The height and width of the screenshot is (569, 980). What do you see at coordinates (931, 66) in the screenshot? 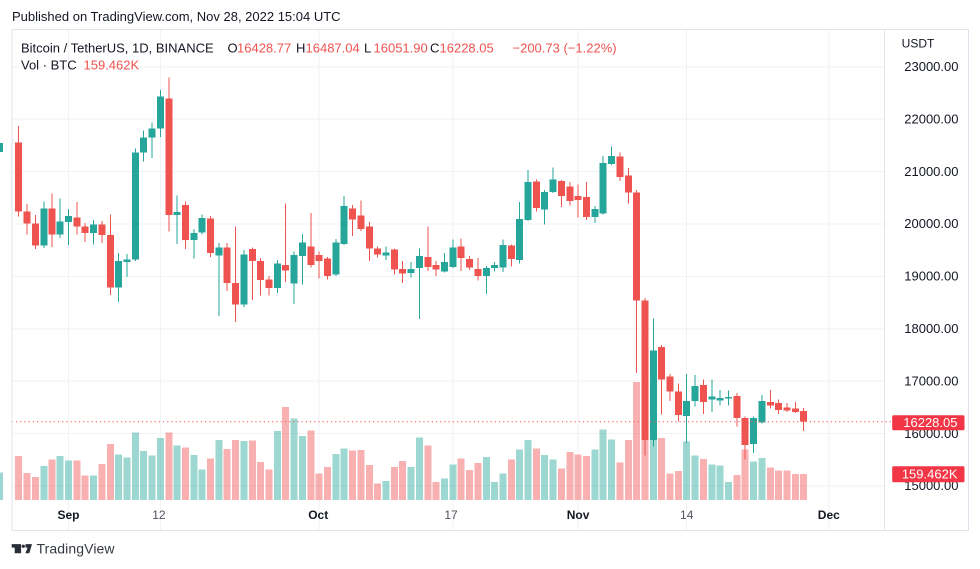
I see `svg-text: 23000.00` at bounding box center [931, 66].